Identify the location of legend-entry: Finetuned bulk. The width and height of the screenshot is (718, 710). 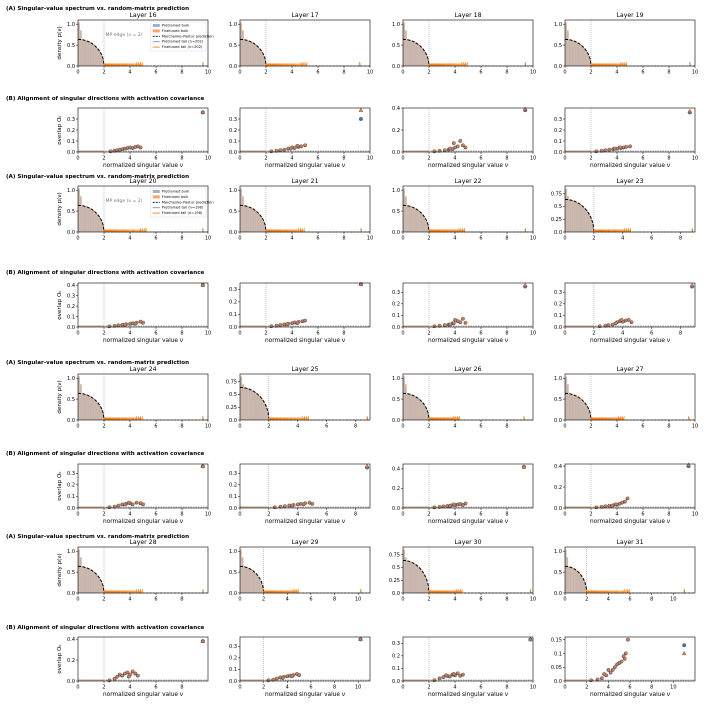
(175, 31).